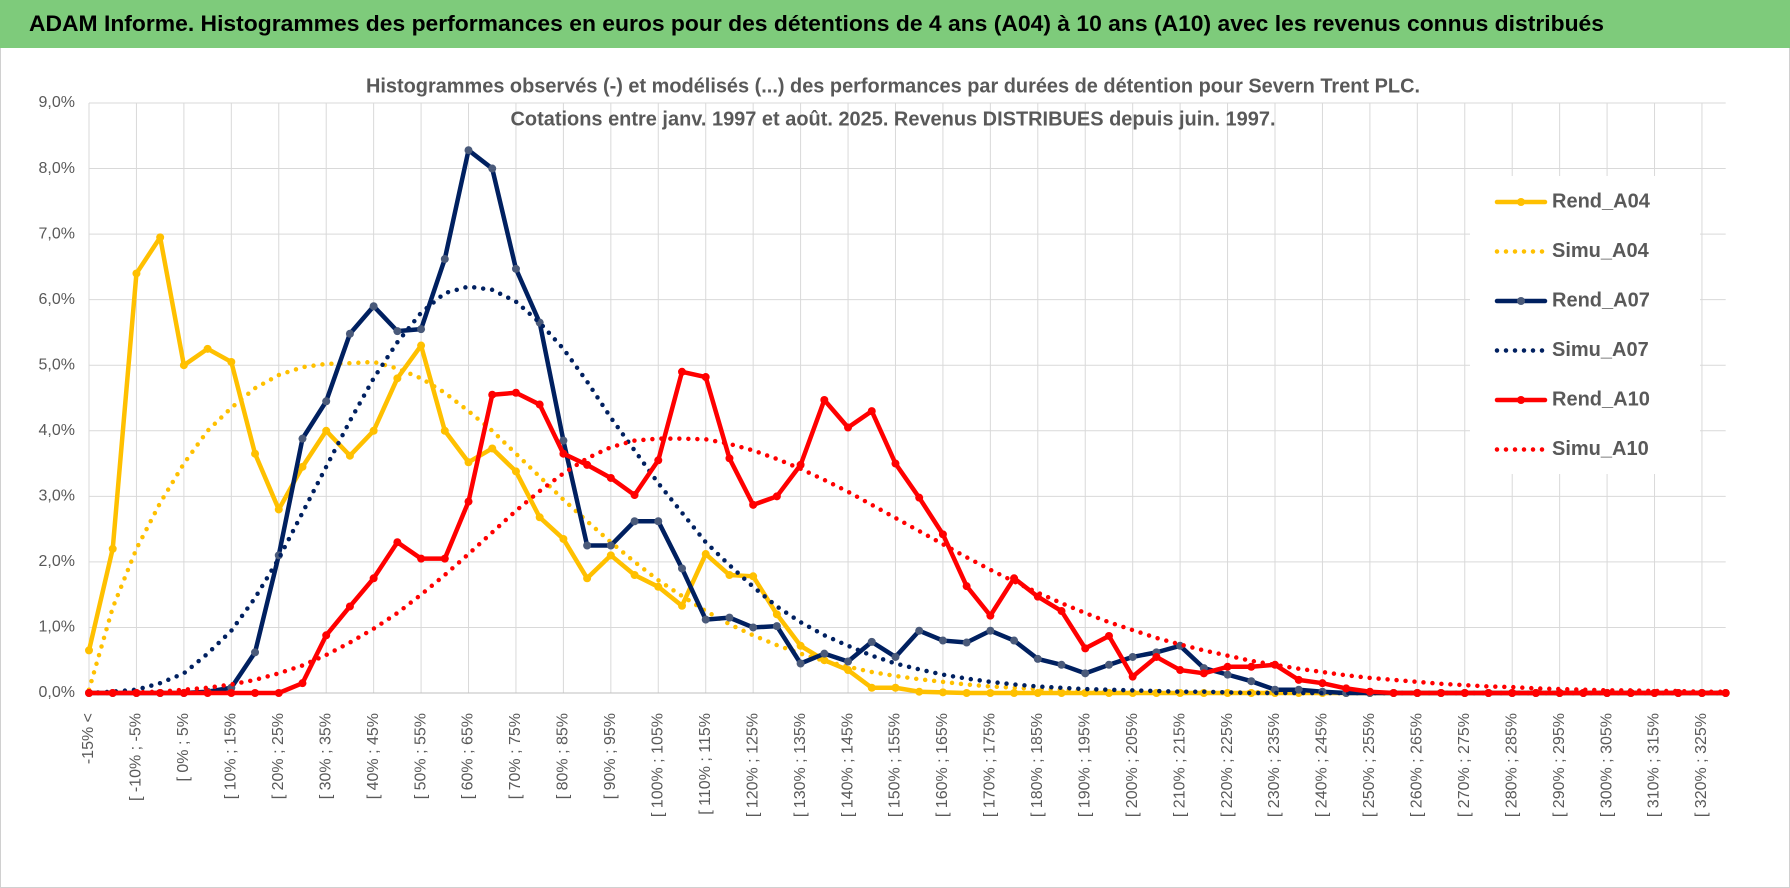  What do you see at coordinates (1179, 765) in the screenshot?
I see `x-tick-label: [ 210% ; 215%` at bounding box center [1179, 765].